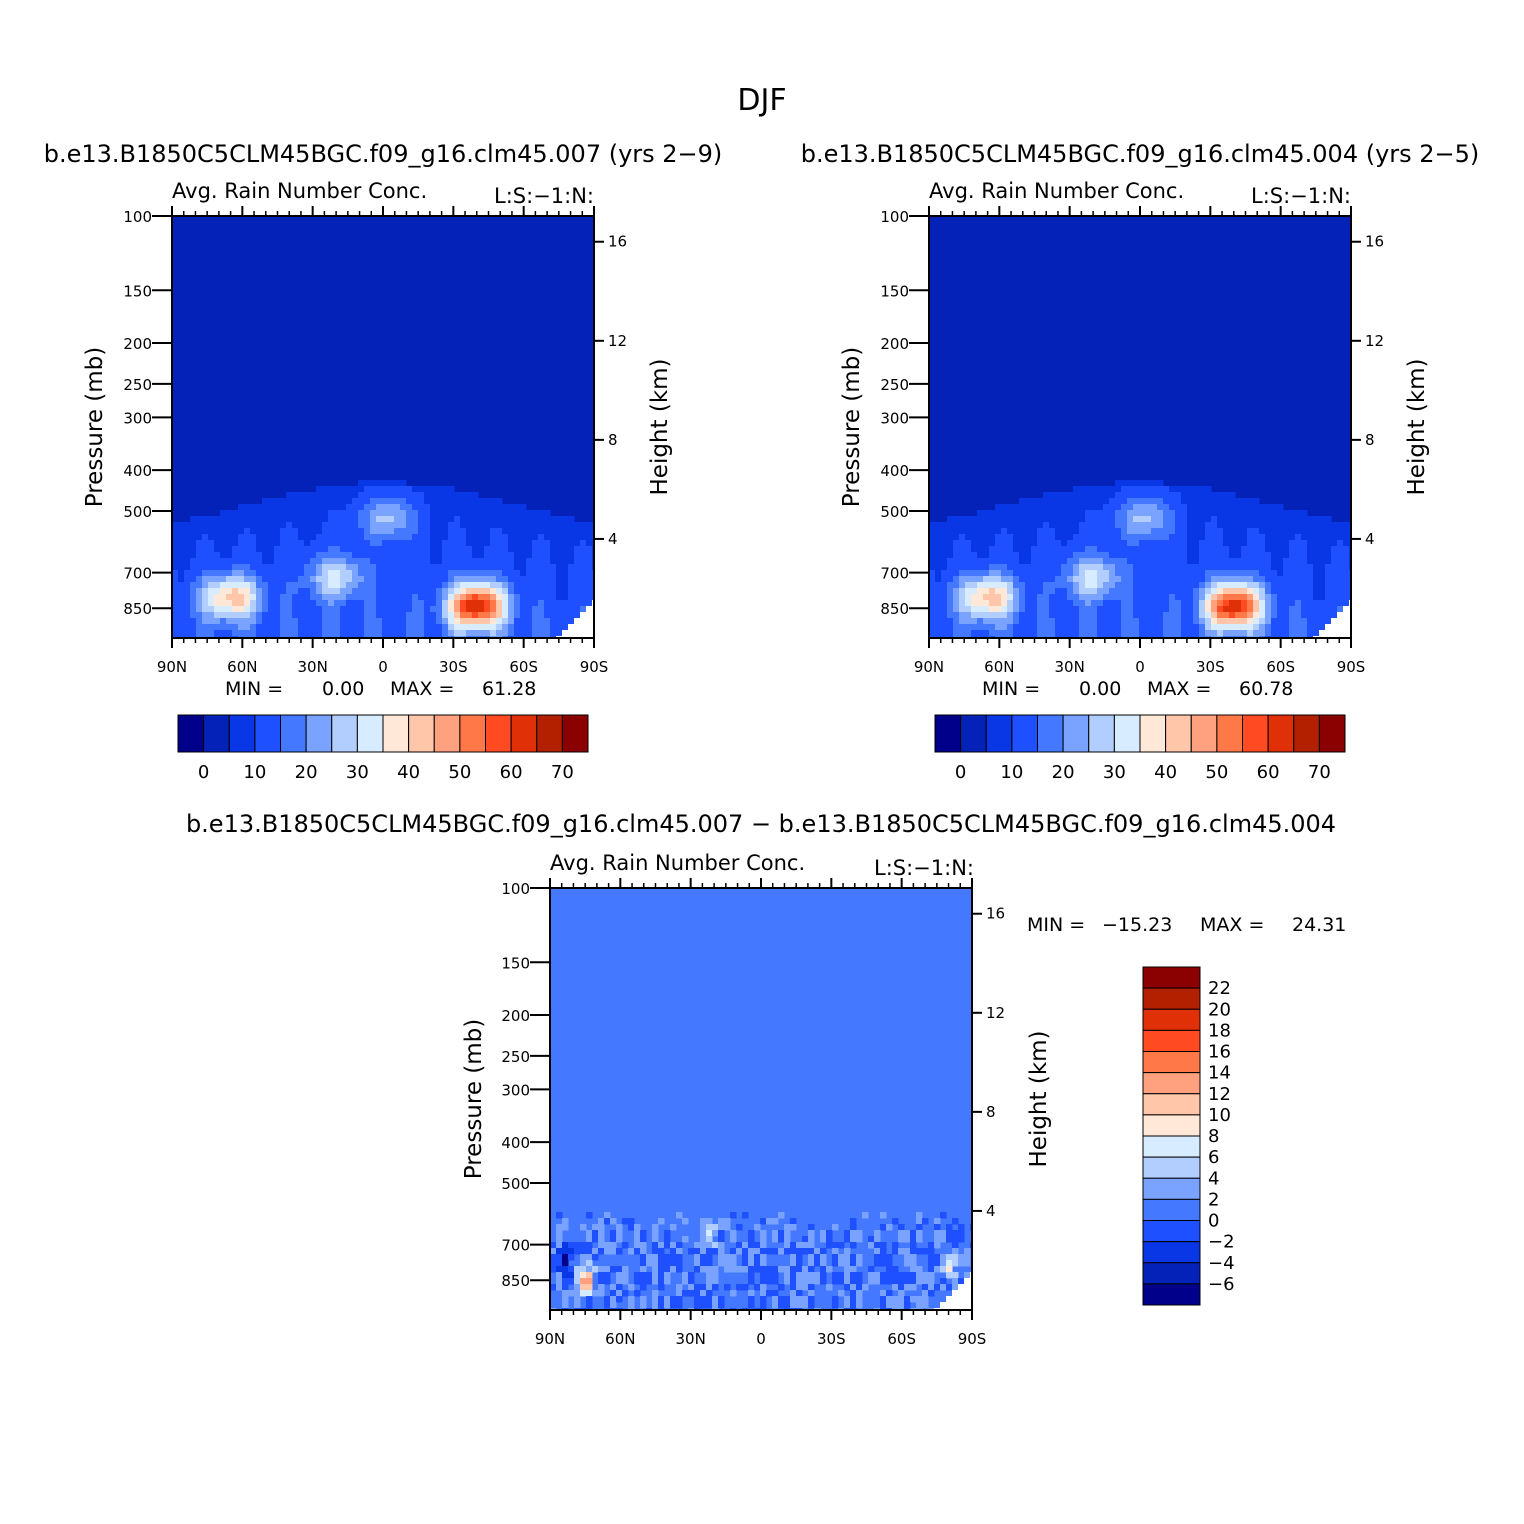  What do you see at coordinates (831, 1339) in the screenshot?
I see `x-tick-label: 30S` at bounding box center [831, 1339].